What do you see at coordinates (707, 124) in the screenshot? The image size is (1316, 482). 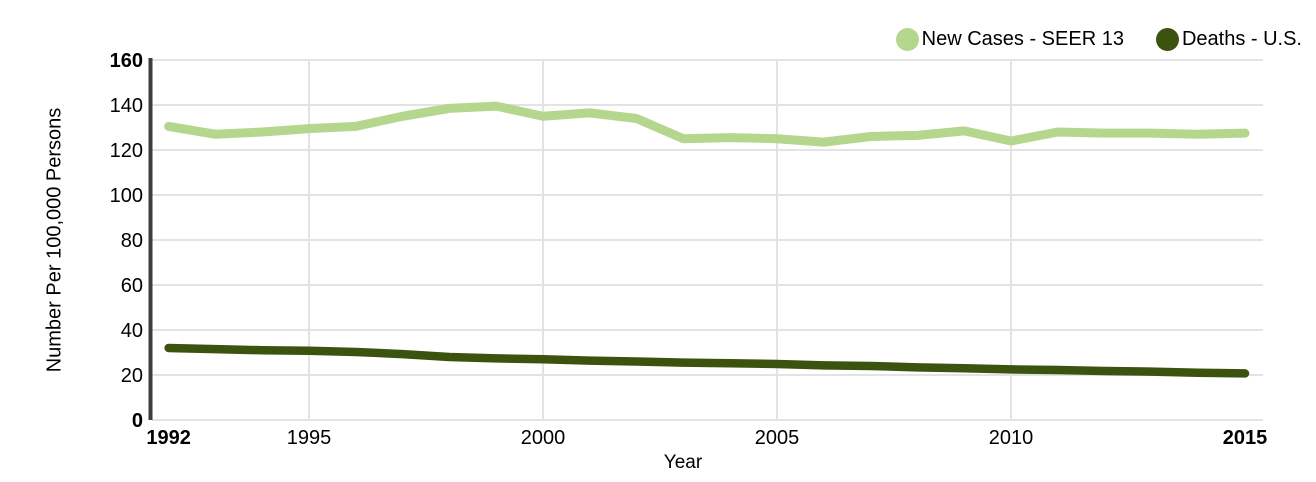 I see `series-line-new-cases` at bounding box center [707, 124].